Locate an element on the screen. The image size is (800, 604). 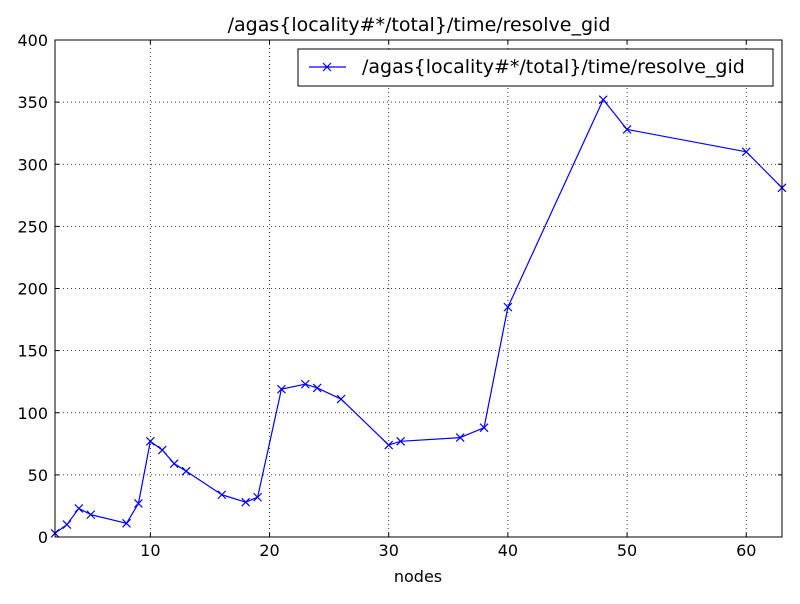
legend-label: /agas{locality#*/total}/time/resolve_gid is located at coordinates (553, 67).